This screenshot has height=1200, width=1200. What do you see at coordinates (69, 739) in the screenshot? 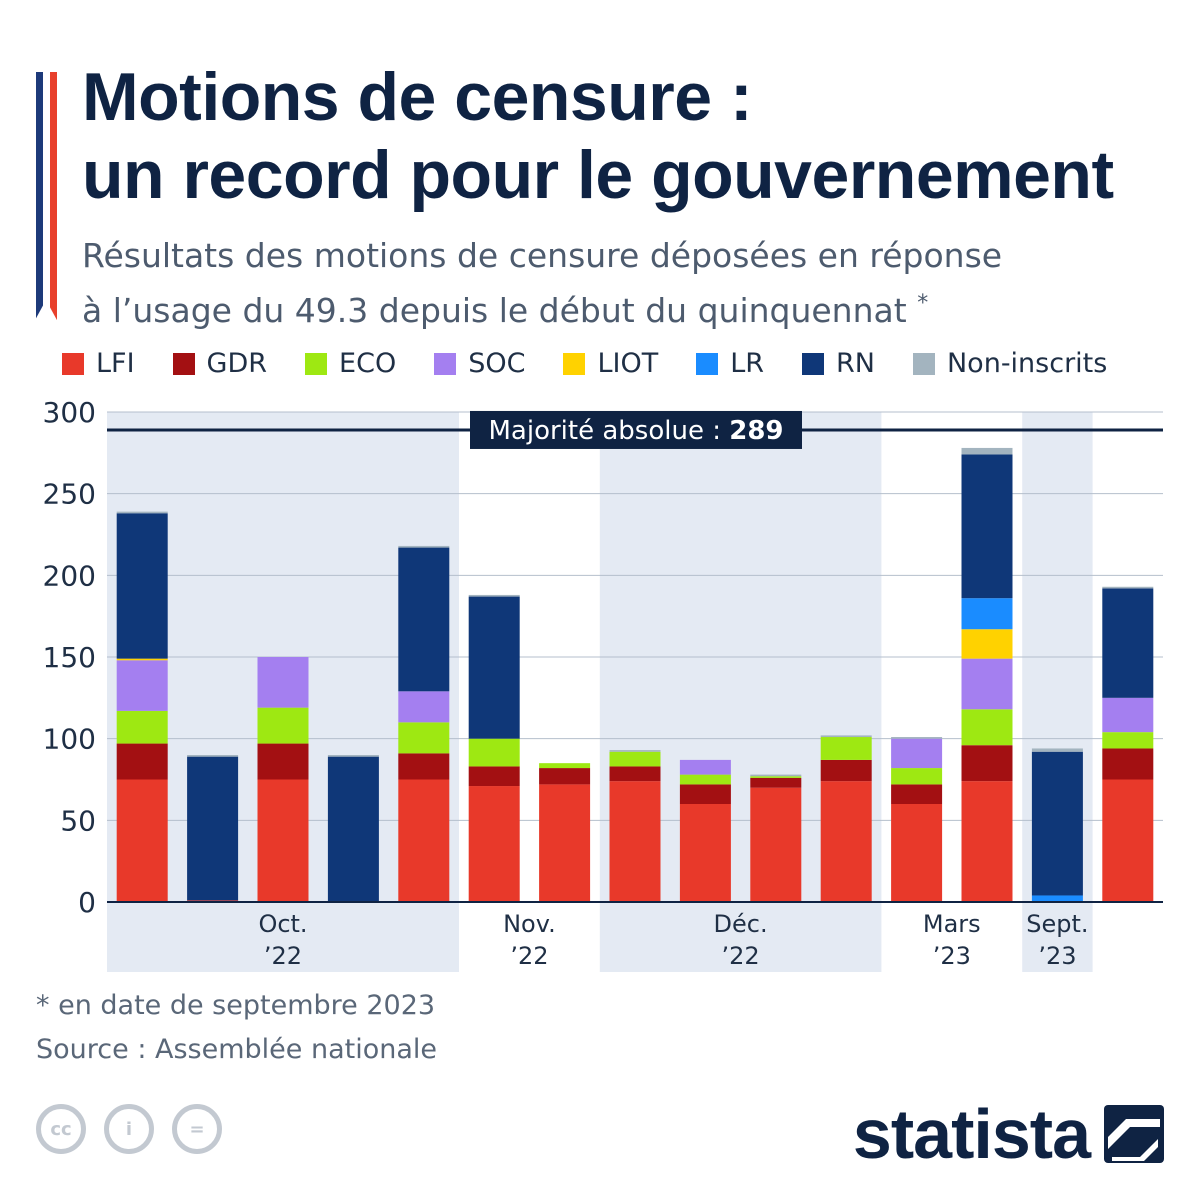
I see `y-tick-label: 100` at bounding box center [69, 739].